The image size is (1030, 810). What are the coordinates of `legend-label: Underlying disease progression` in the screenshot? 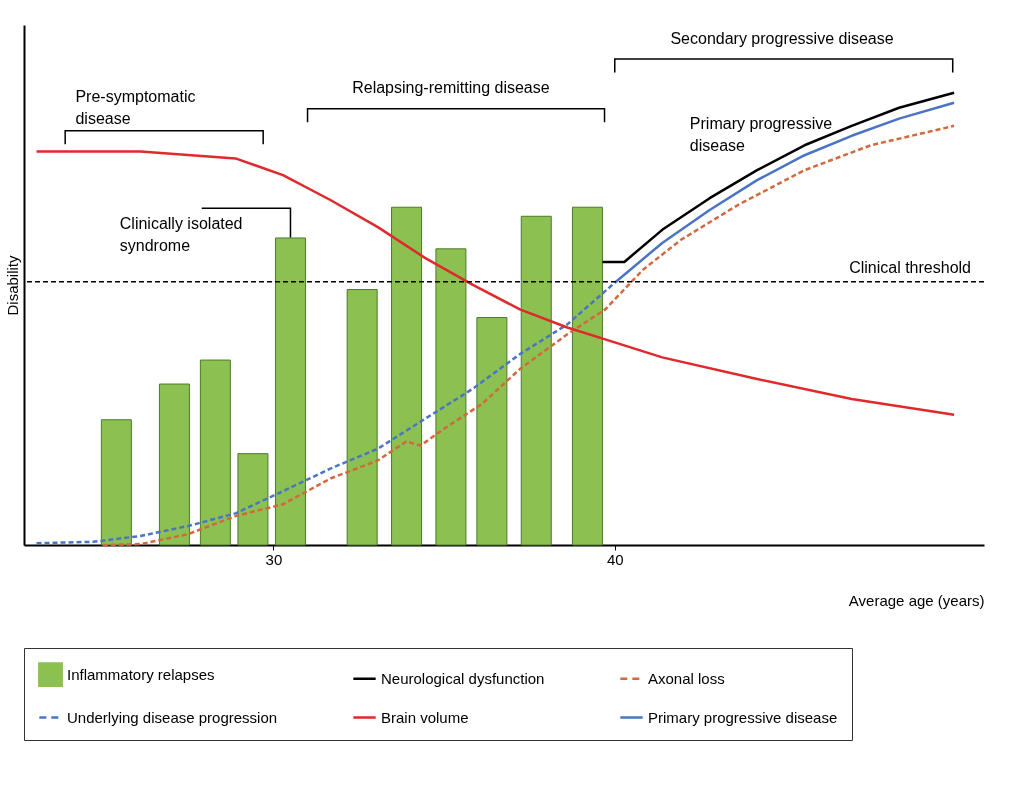 It's located at (172, 717).